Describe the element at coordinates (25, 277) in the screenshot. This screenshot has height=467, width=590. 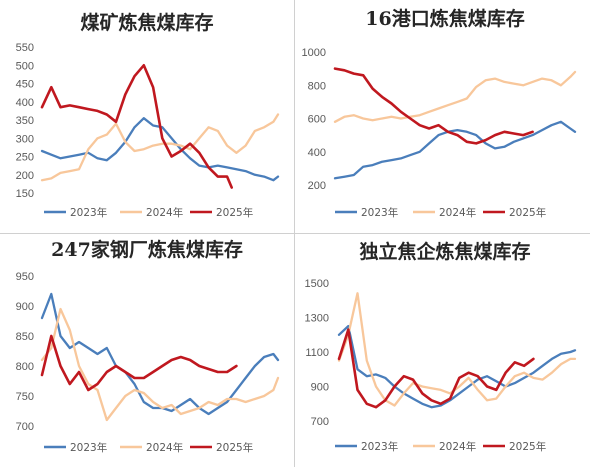
I see `y-tick-label: 950` at that location.